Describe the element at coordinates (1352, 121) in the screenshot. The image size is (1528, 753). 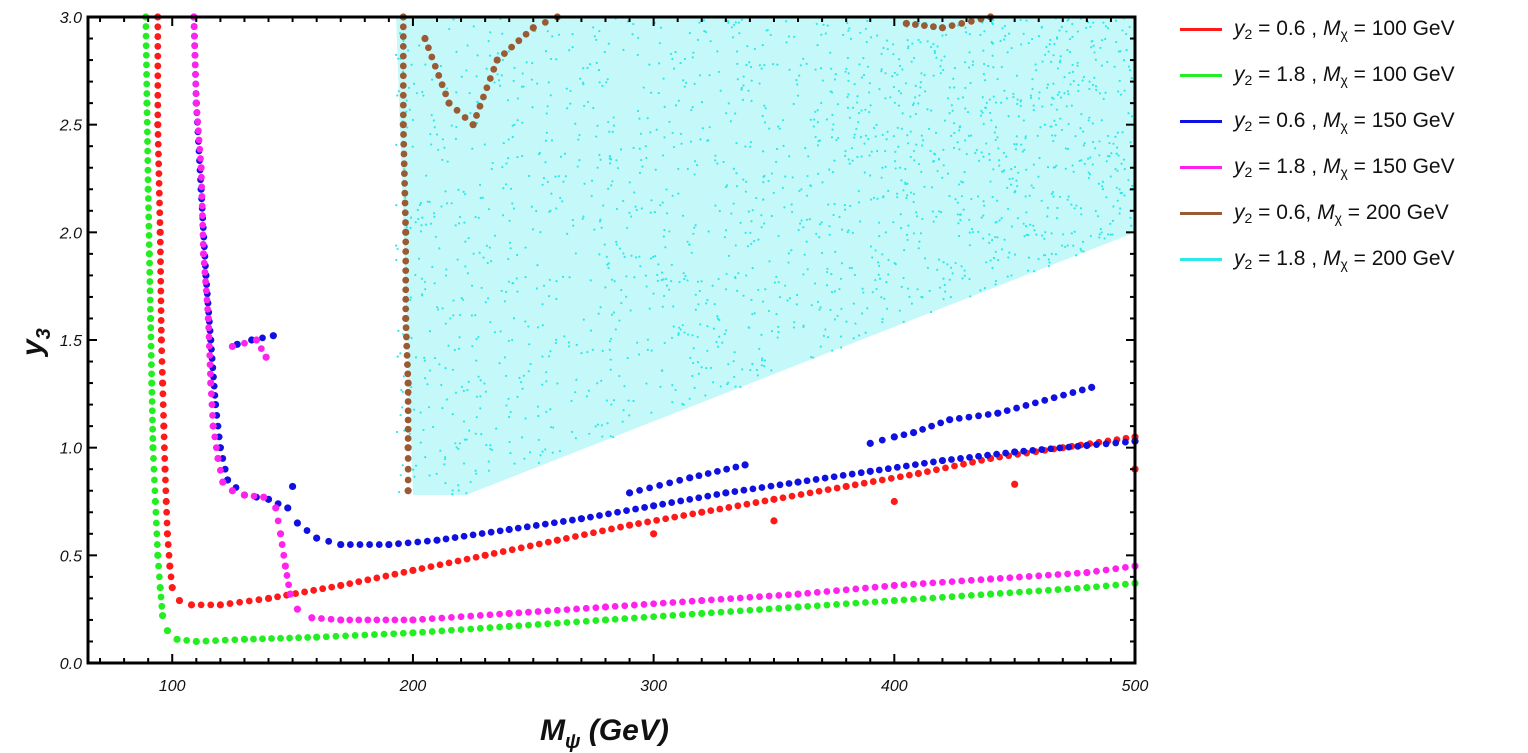
I see `legend-entry: y2 = 0.6 , Mχ = 150 GeV` at that location.